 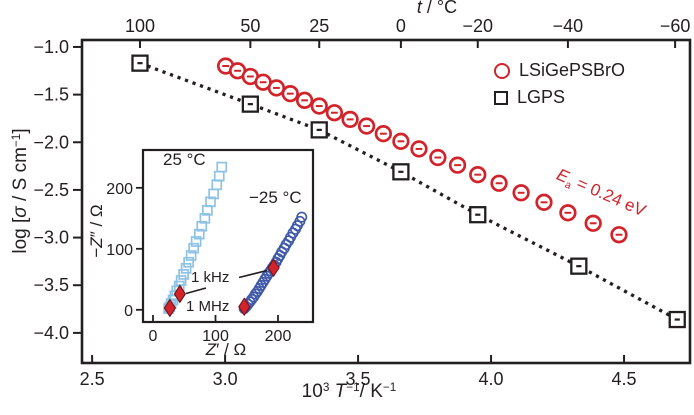 I want to click on top-tick-label: −60, so click(x=675, y=26).